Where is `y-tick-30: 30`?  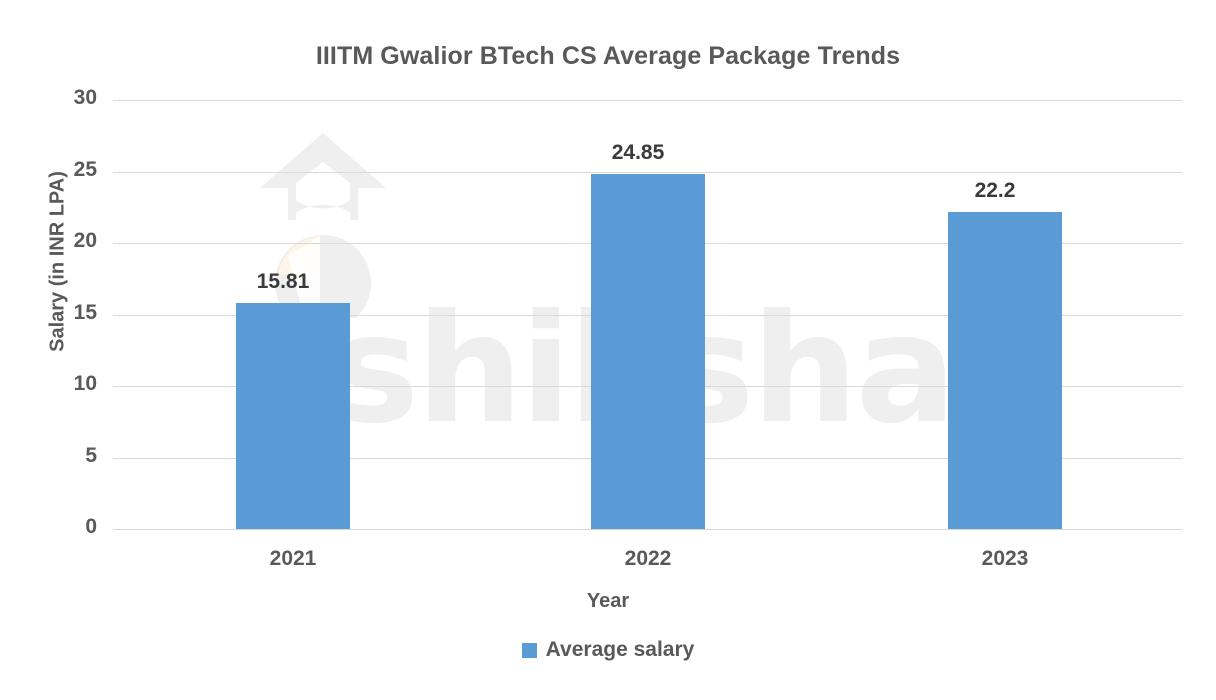
y-tick-30: 30 is located at coordinates (85, 97).